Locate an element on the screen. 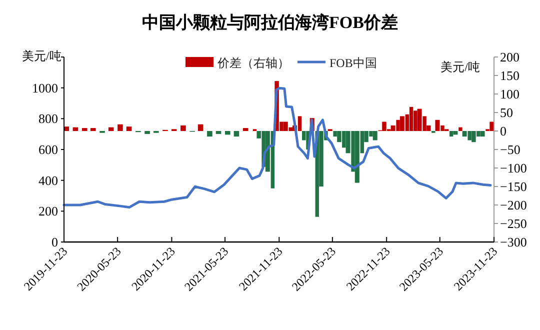 The width and height of the screenshot is (540, 330). chart-title: 中国小颗粒与阿拉伯海湾FOB价差 is located at coordinates (270, 22).